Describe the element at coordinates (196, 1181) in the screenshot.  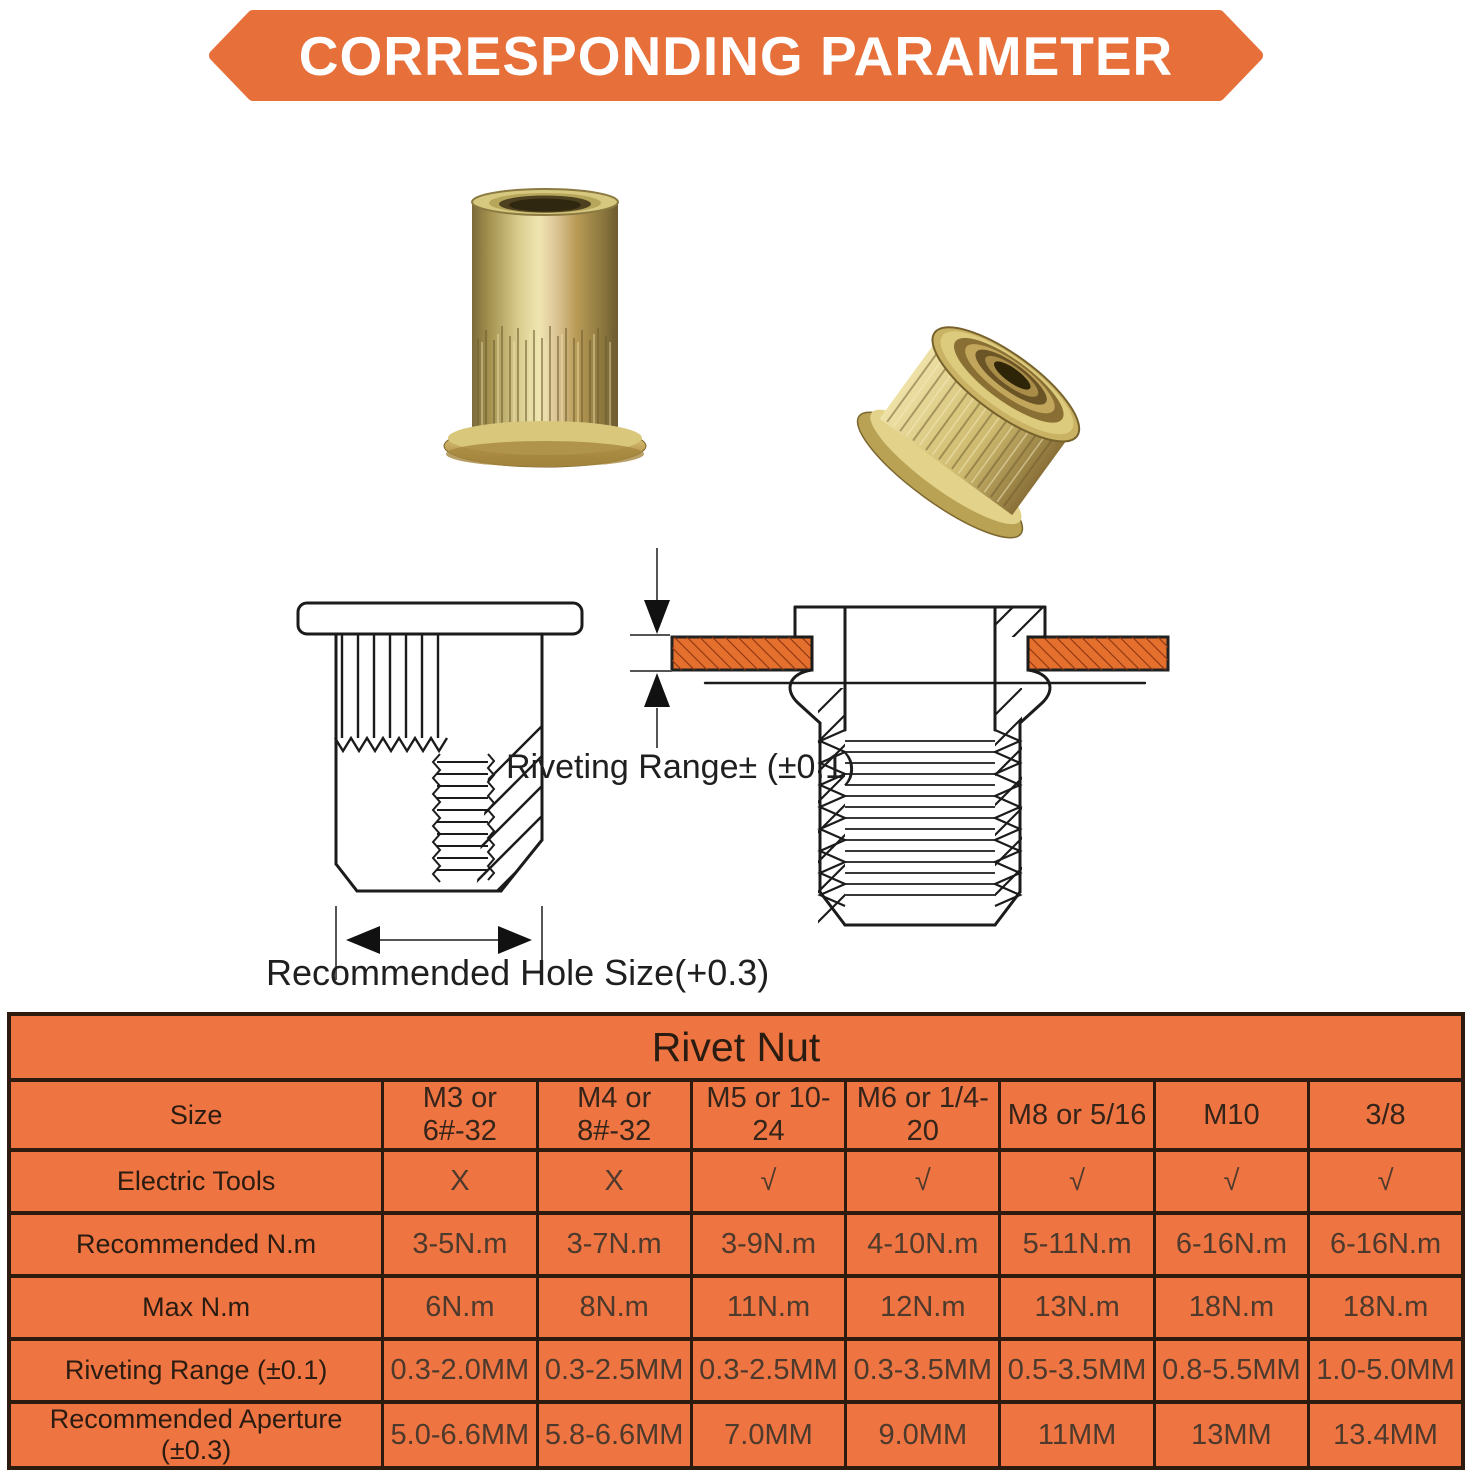
I see `row-label: Electric Tools` at that location.